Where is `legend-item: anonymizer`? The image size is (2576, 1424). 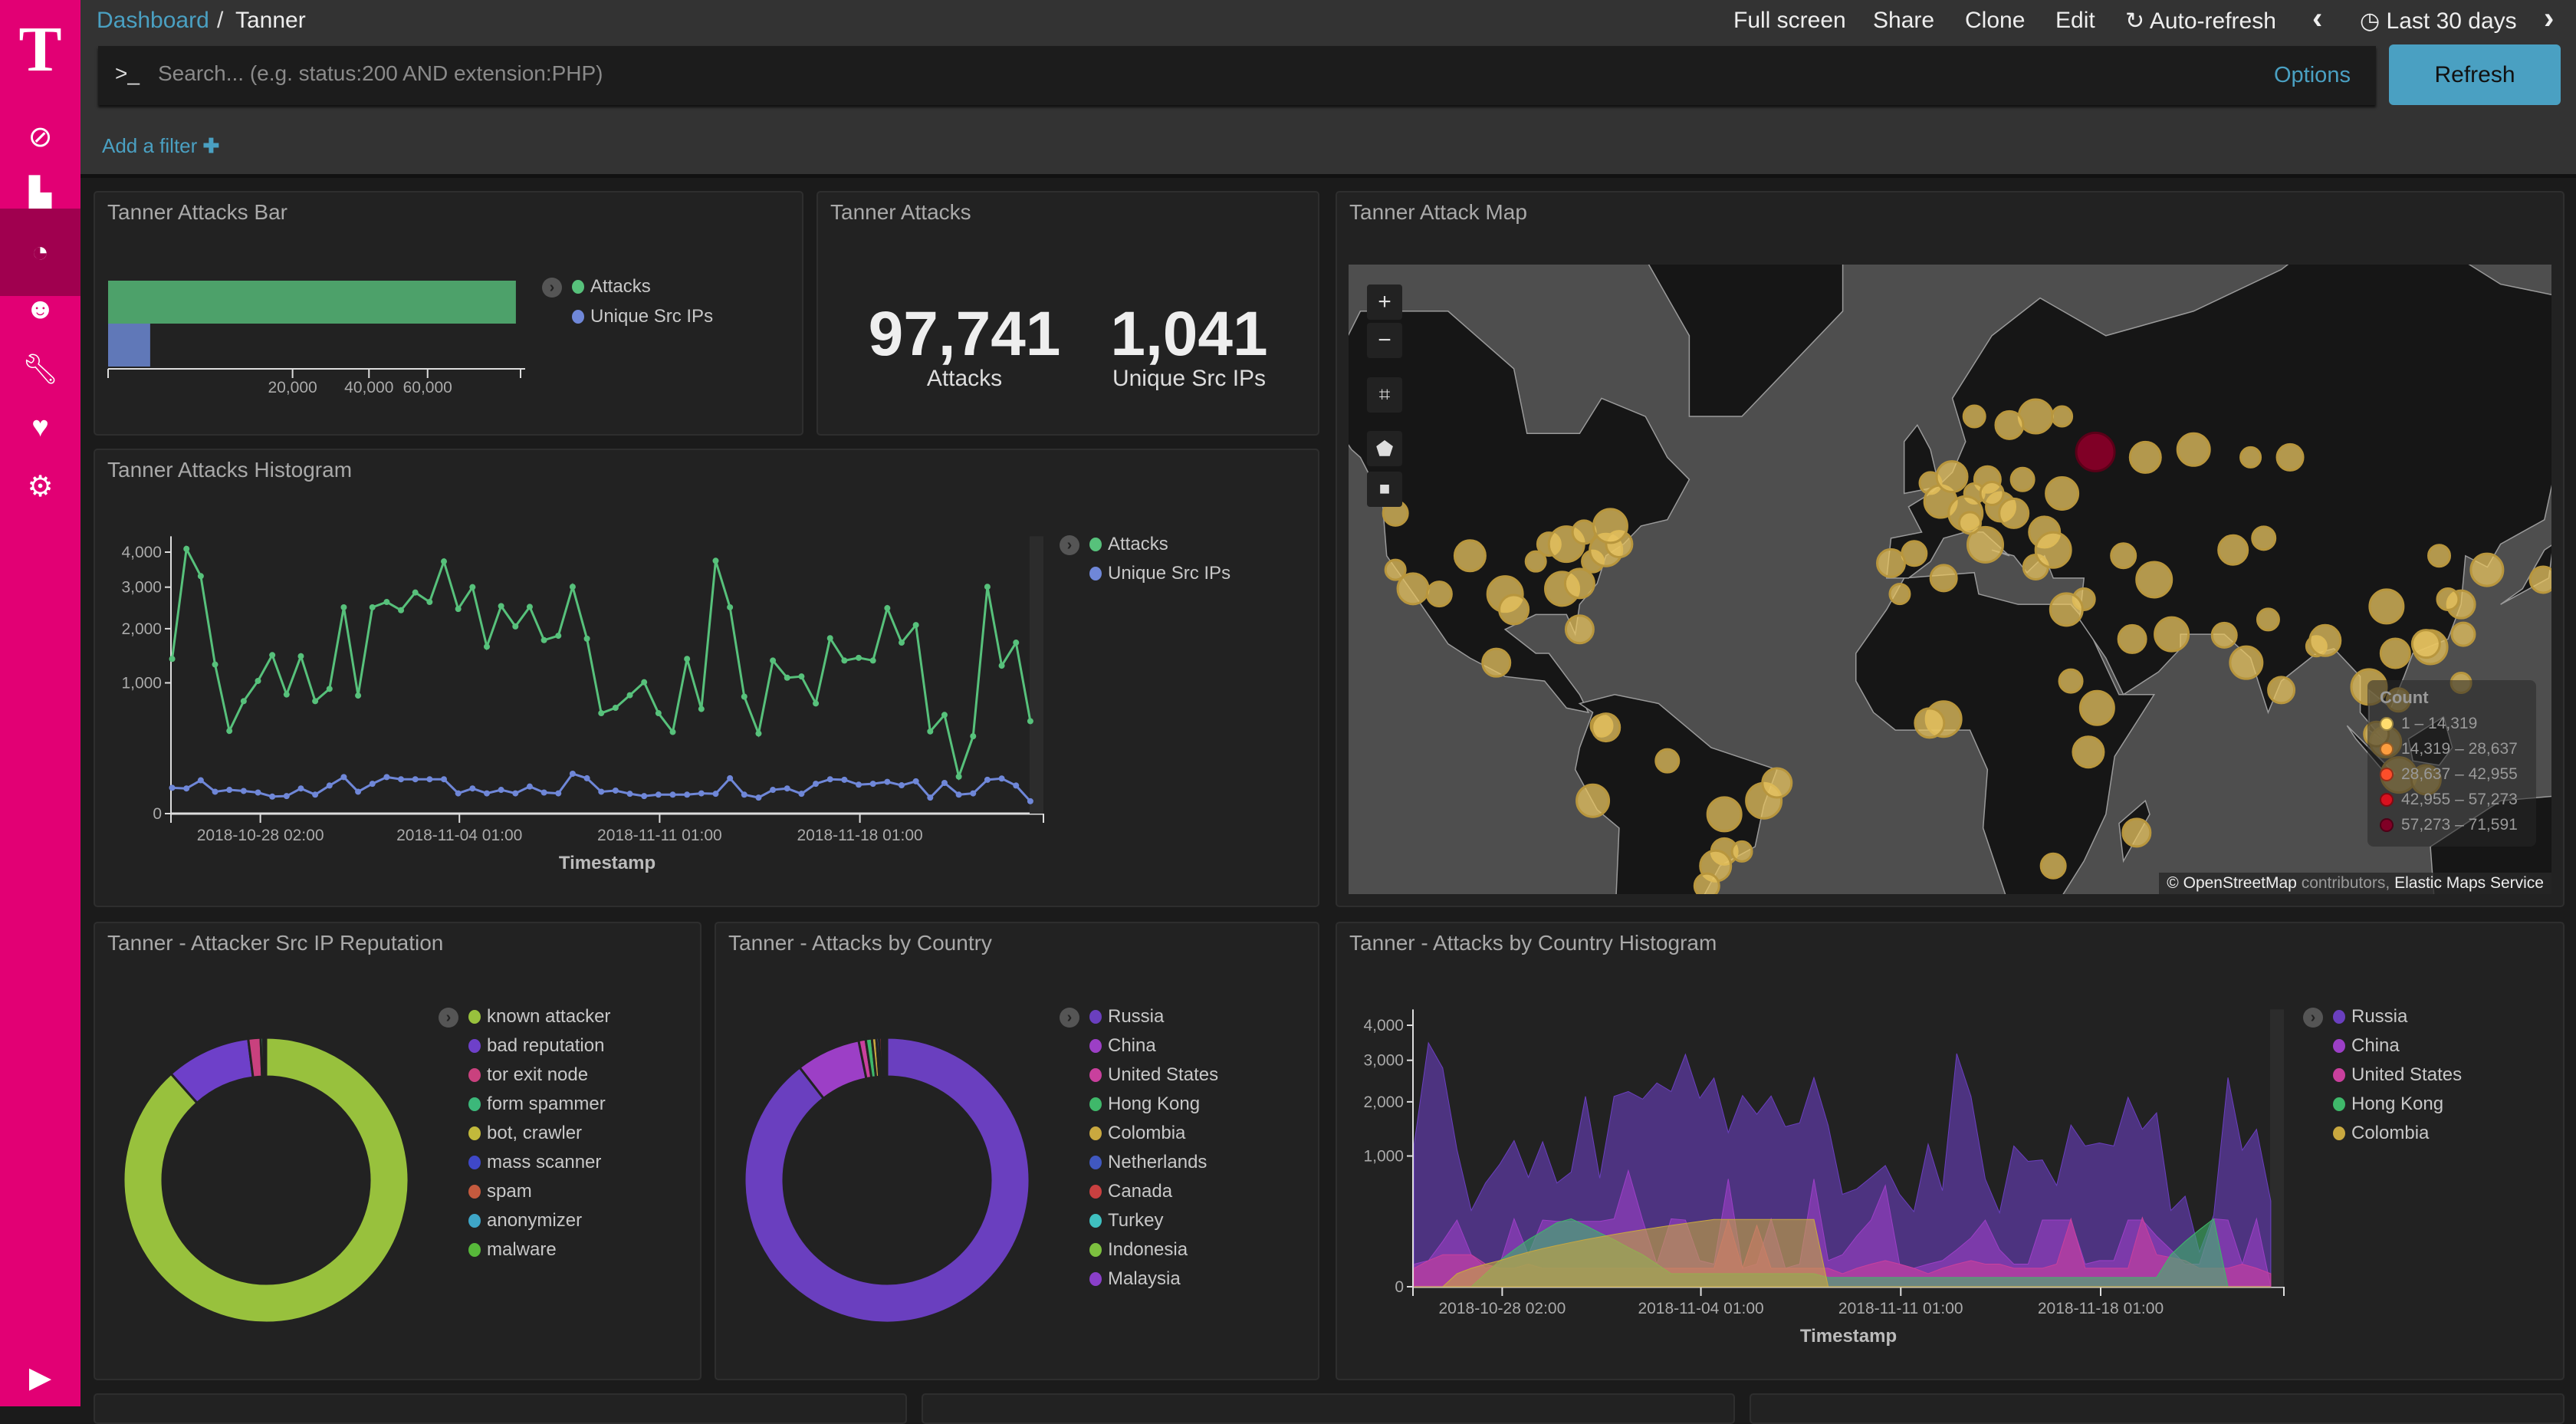
legend-item: anonymizer is located at coordinates (525, 1221).